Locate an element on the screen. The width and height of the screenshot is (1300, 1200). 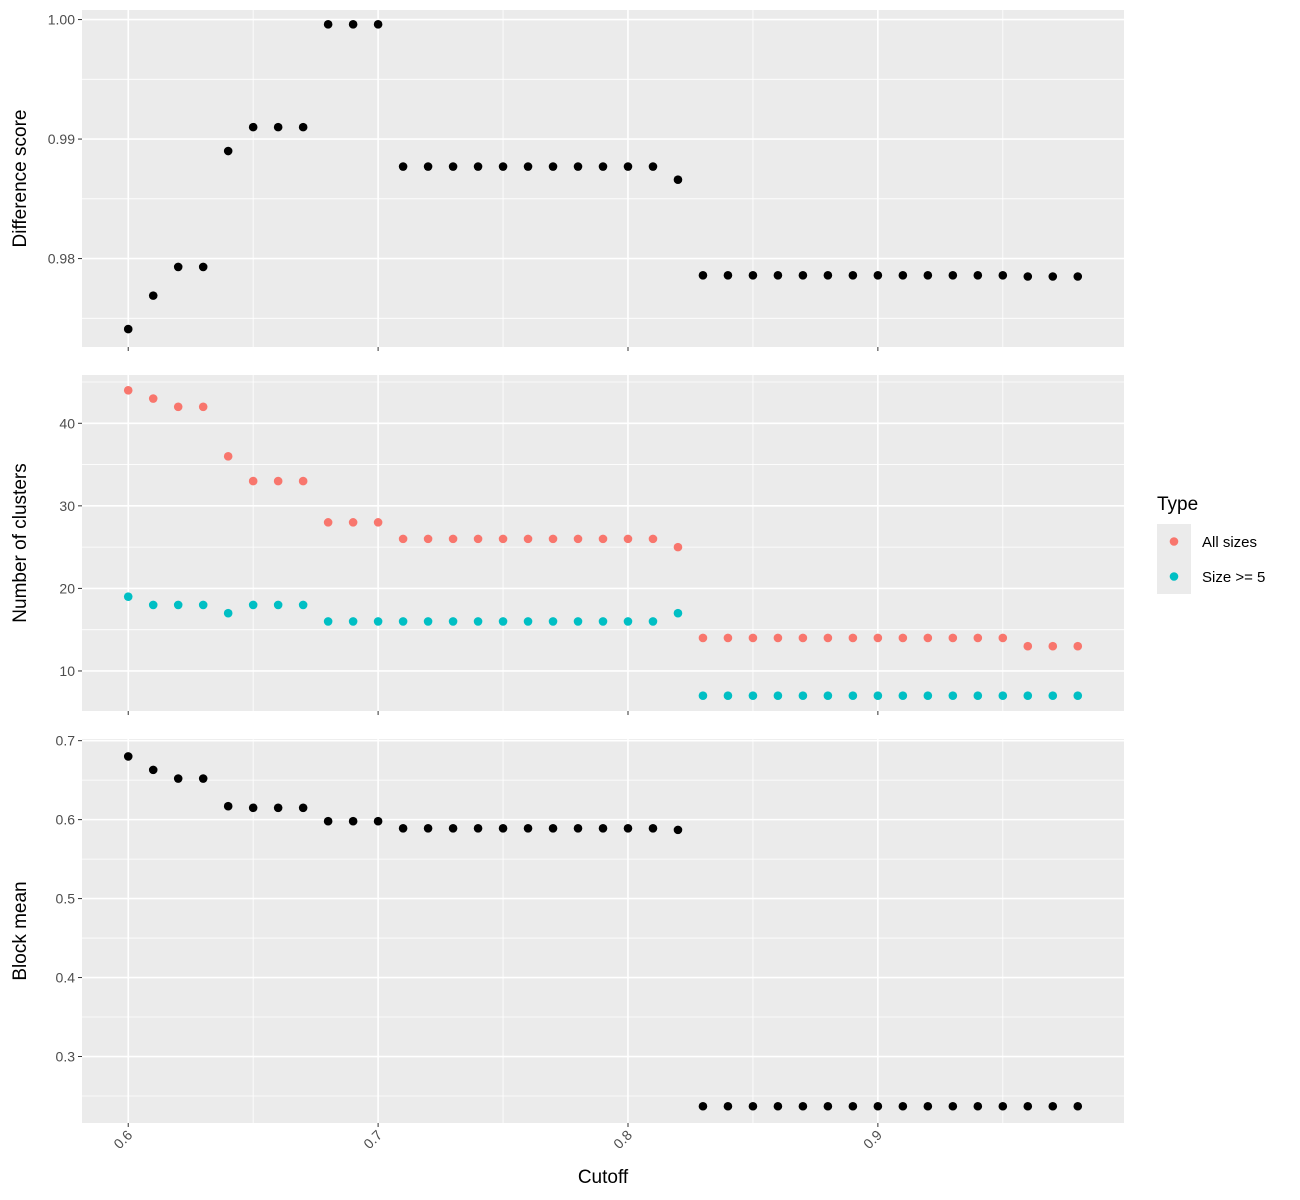
y-axis-title: Block mean is located at coordinates (20, 930).